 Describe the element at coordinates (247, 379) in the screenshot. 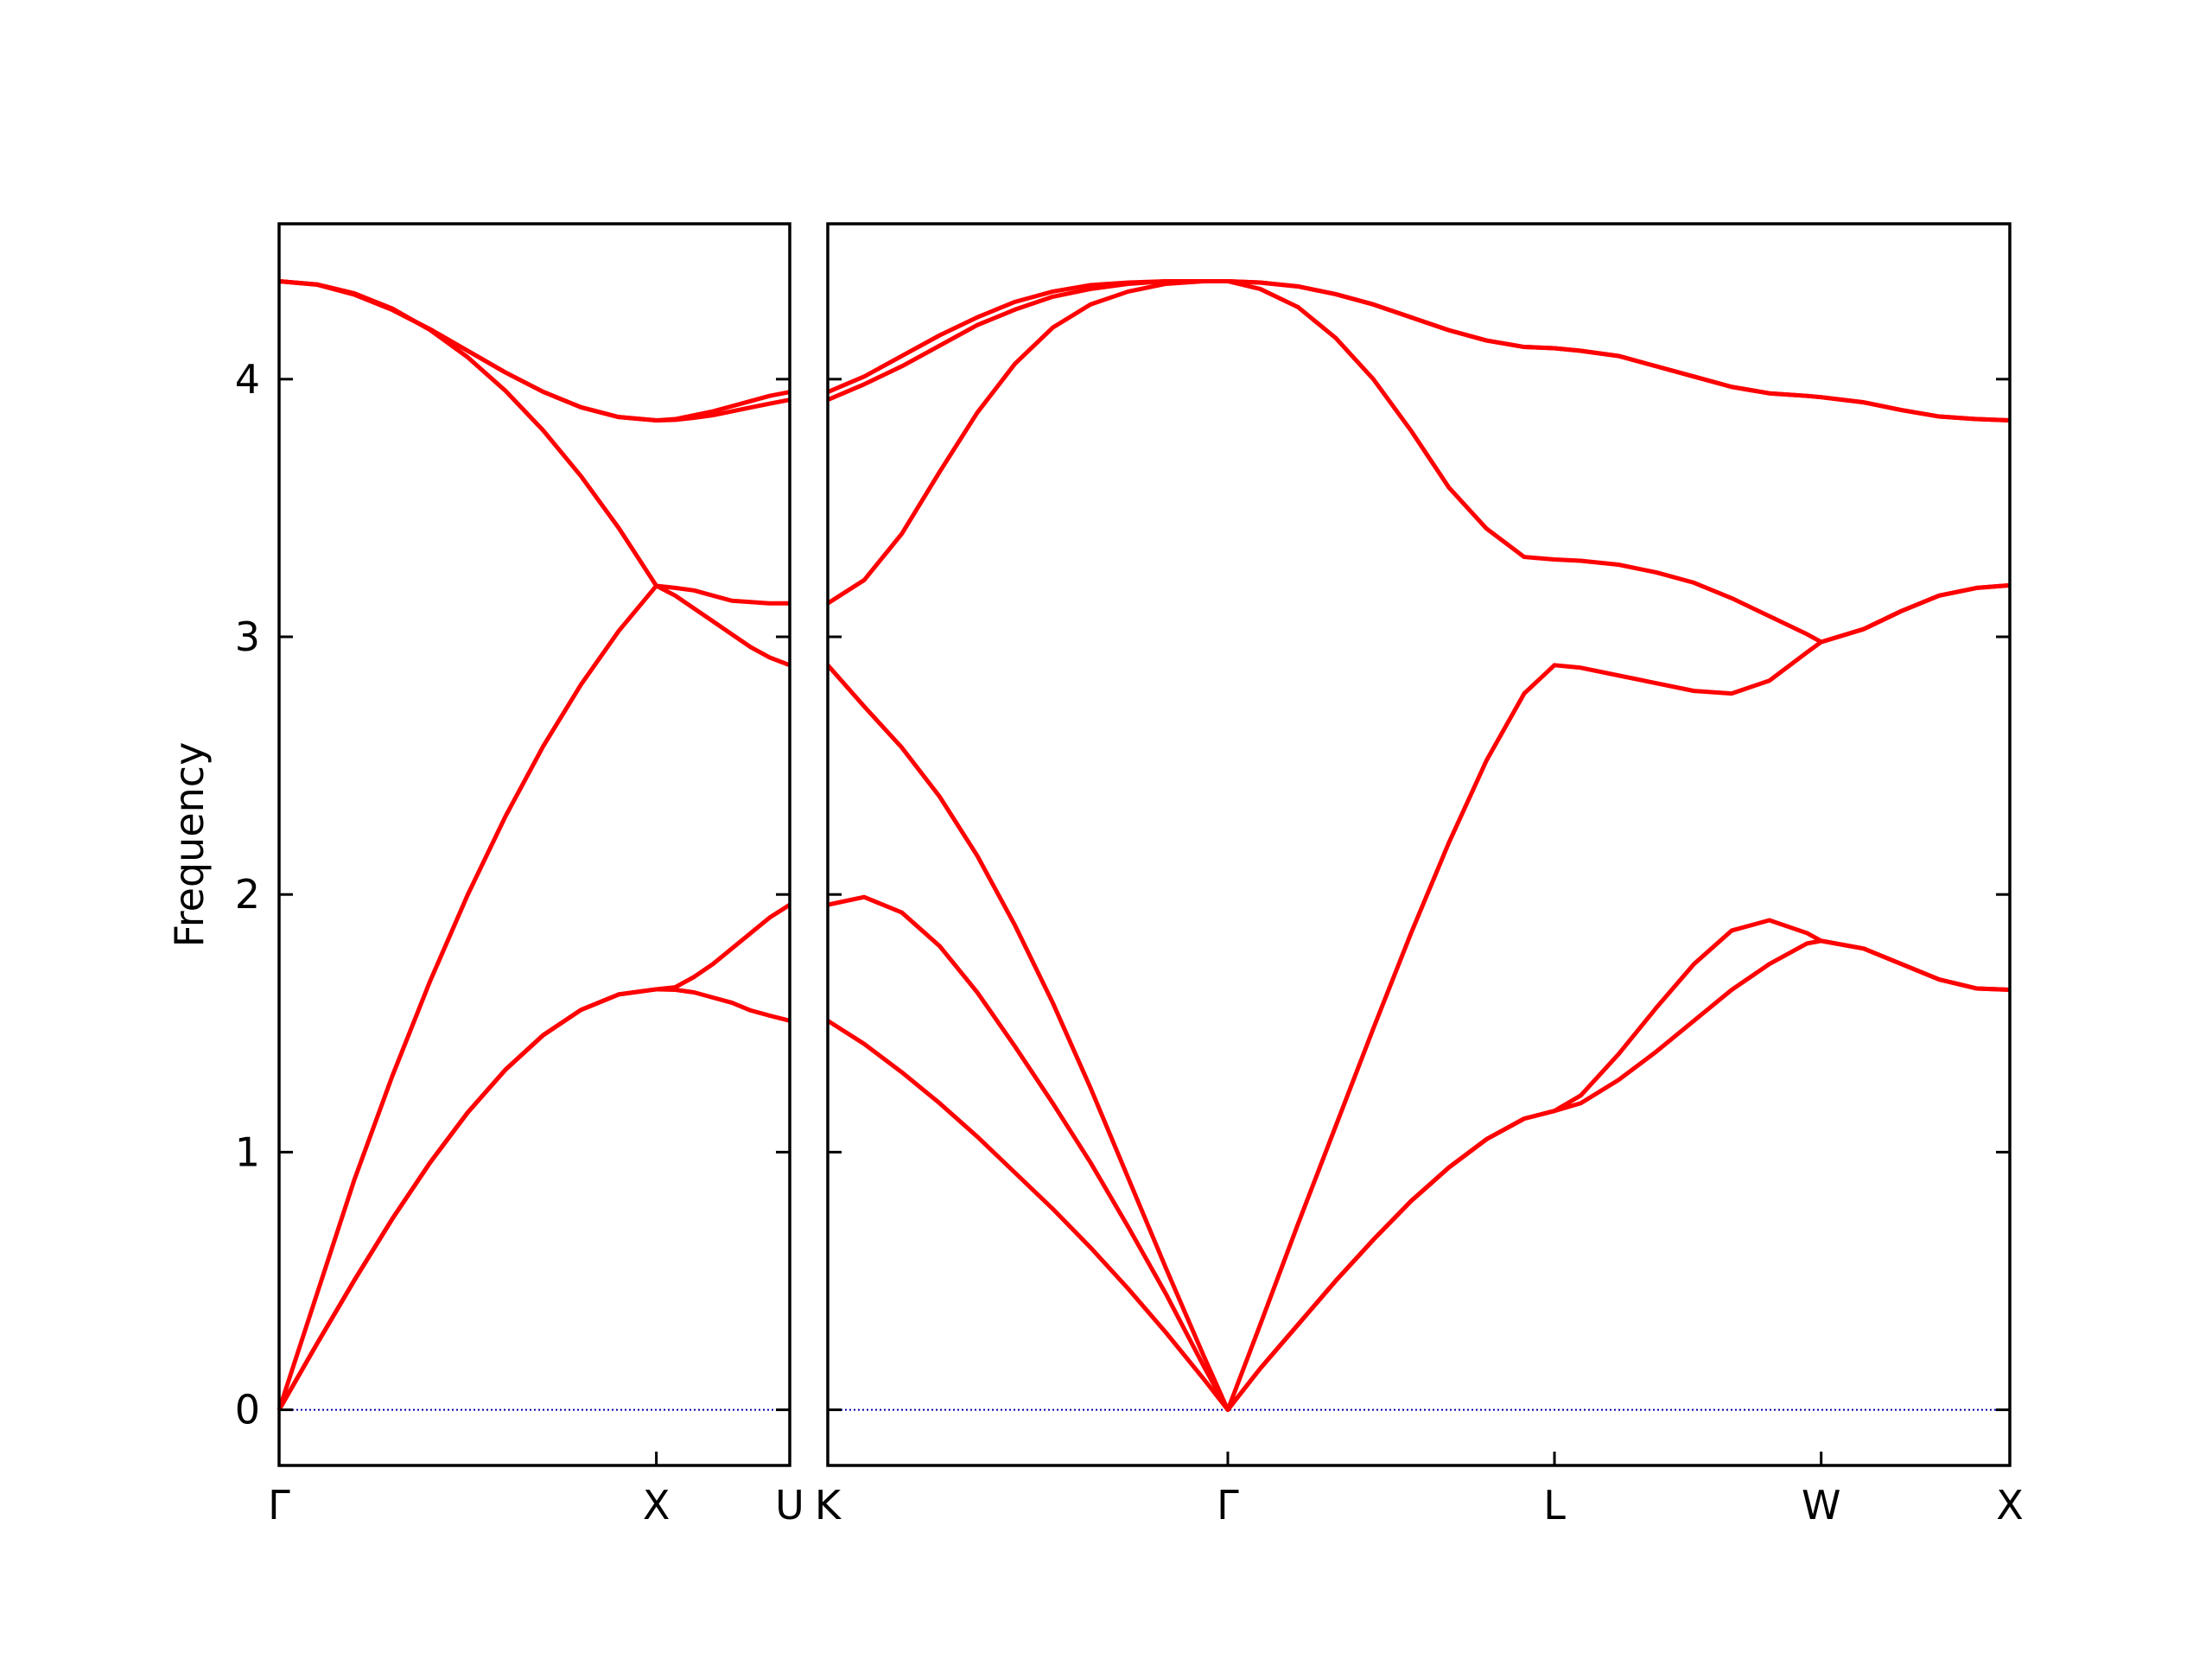

I see `y-tick-label: 4` at that location.